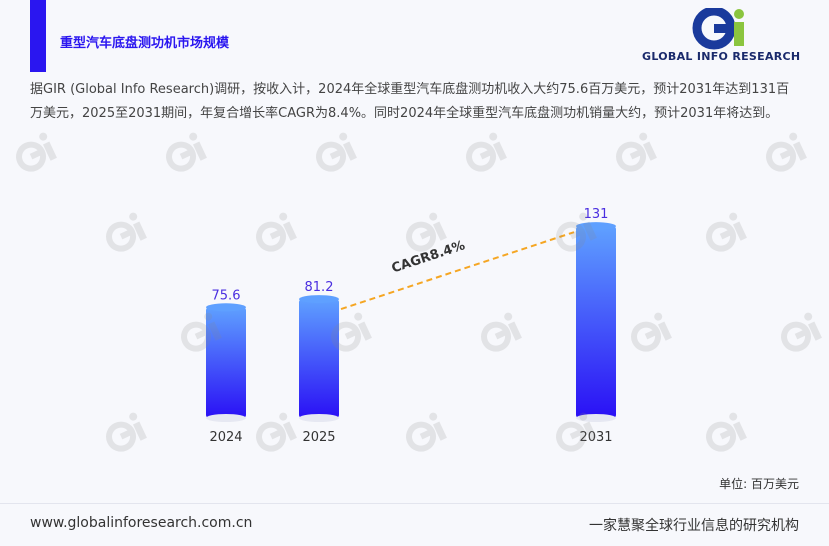  Describe the element at coordinates (226, 307) in the screenshot. I see `bar-cap-2024` at that location.